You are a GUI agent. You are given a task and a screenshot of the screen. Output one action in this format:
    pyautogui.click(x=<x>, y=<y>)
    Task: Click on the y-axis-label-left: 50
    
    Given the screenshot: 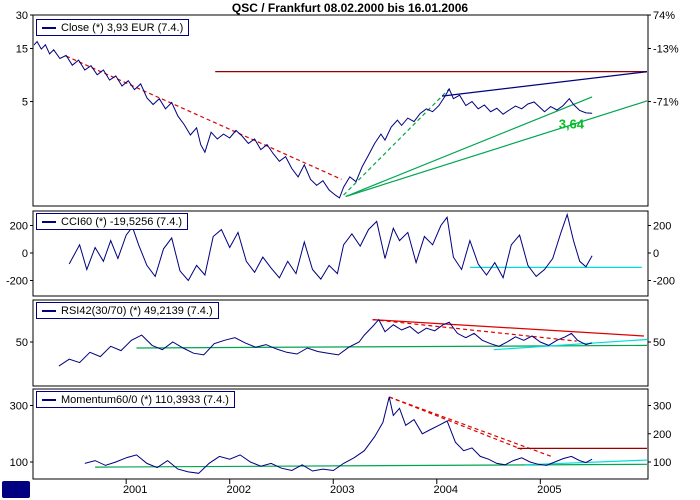 What is the action you would take?
    pyautogui.click(x=22, y=343)
    